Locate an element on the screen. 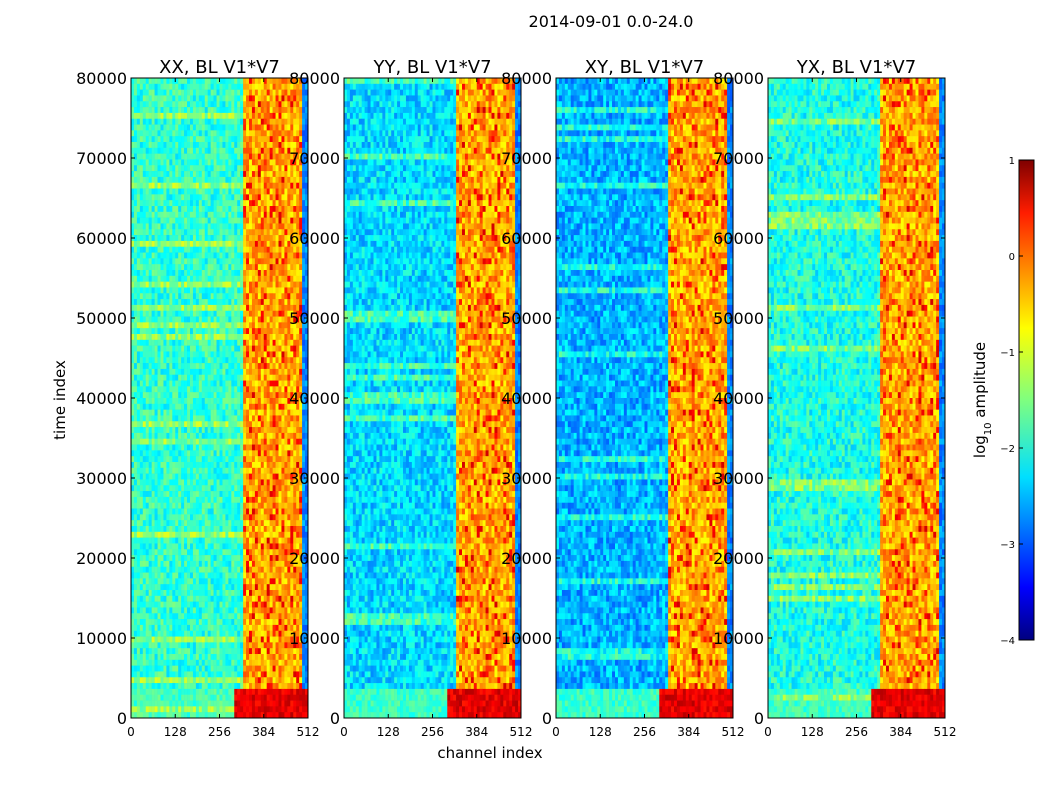 The width and height of the screenshot is (1050, 800). colorbar-frame is located at coordinates (1026, 400).